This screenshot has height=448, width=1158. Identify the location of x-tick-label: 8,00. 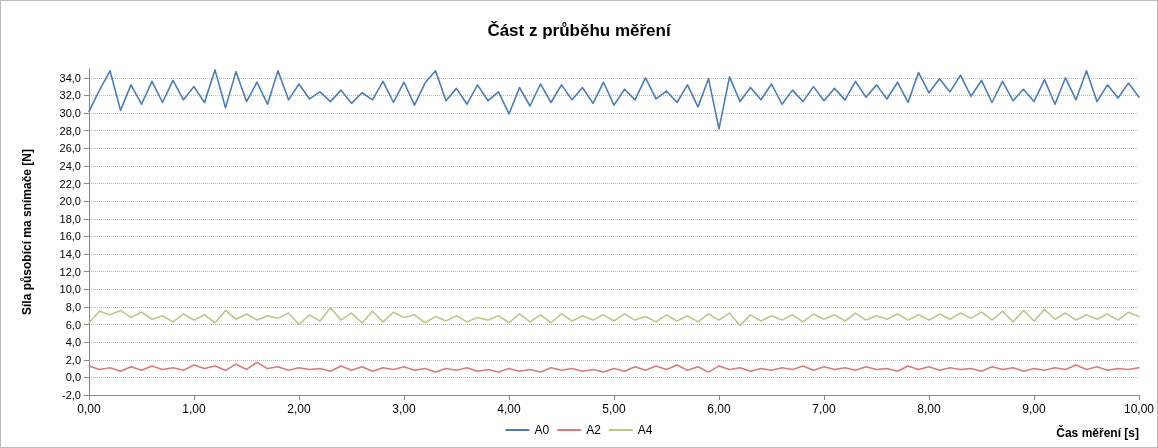
(929, 409).